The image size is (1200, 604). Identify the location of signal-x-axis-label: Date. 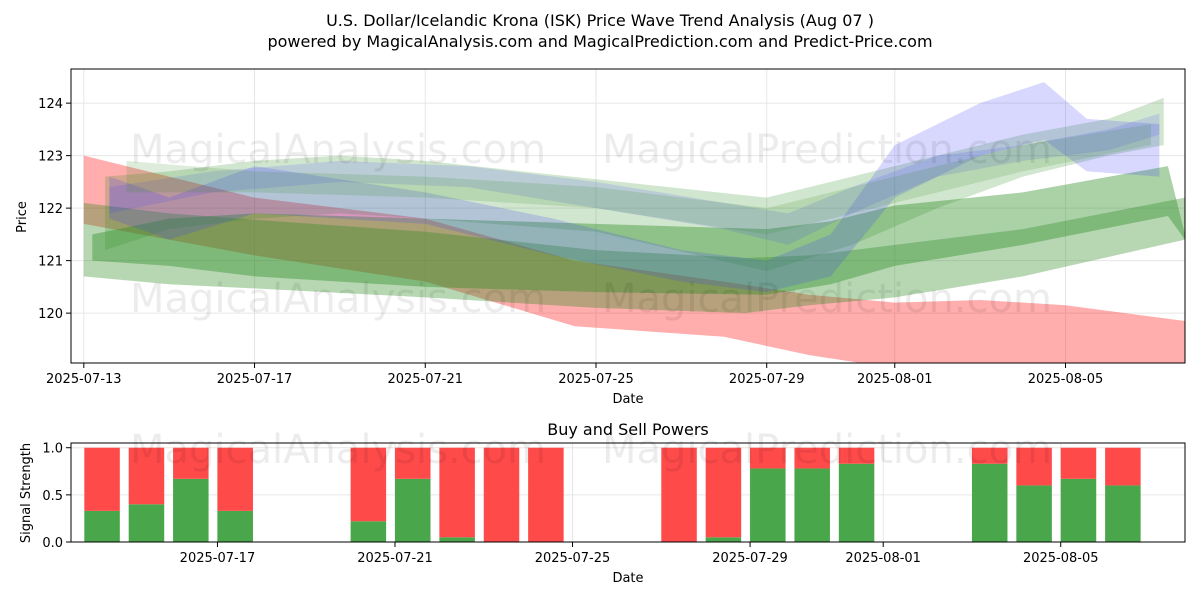
(627, 578).